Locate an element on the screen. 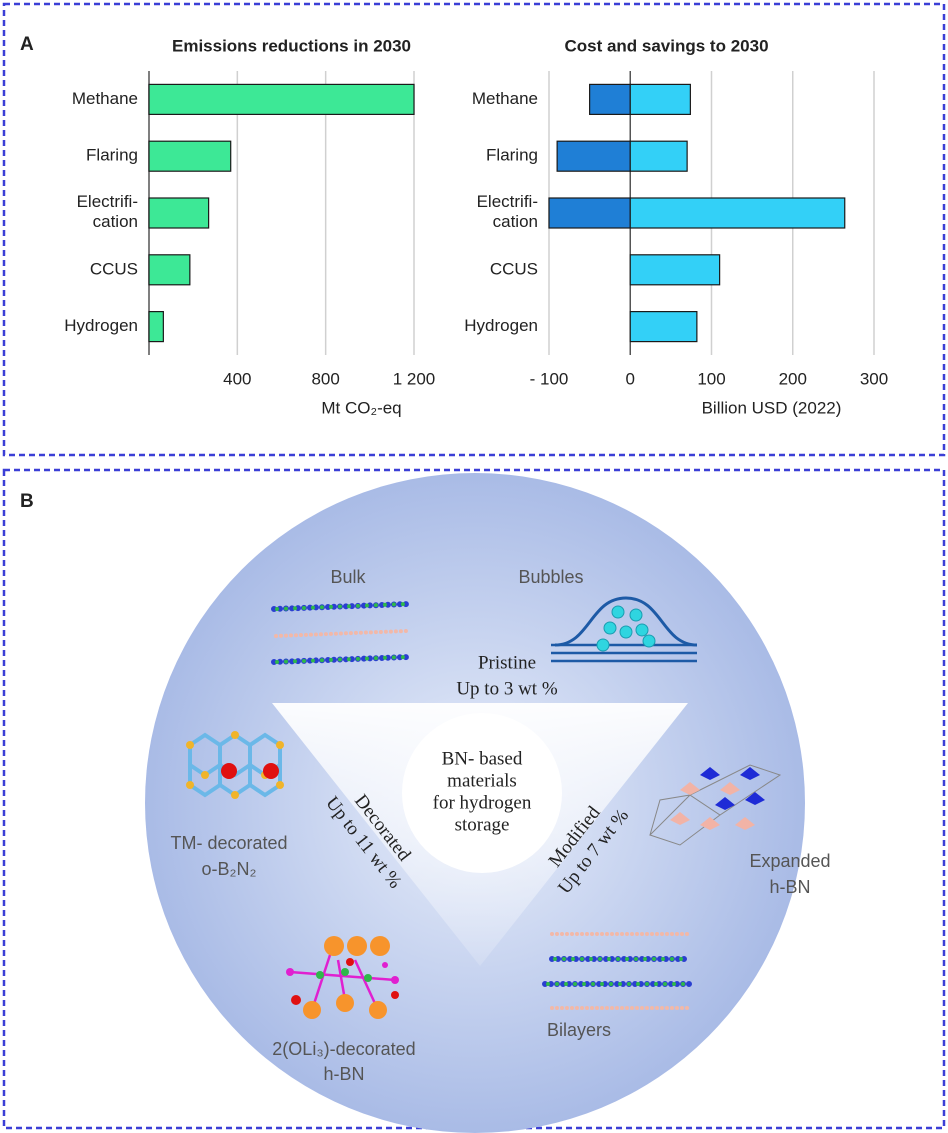 Image resolution: width=948 pixels, height=1133 pixels. example-label: Bulk is located at coordinates (348, 577).